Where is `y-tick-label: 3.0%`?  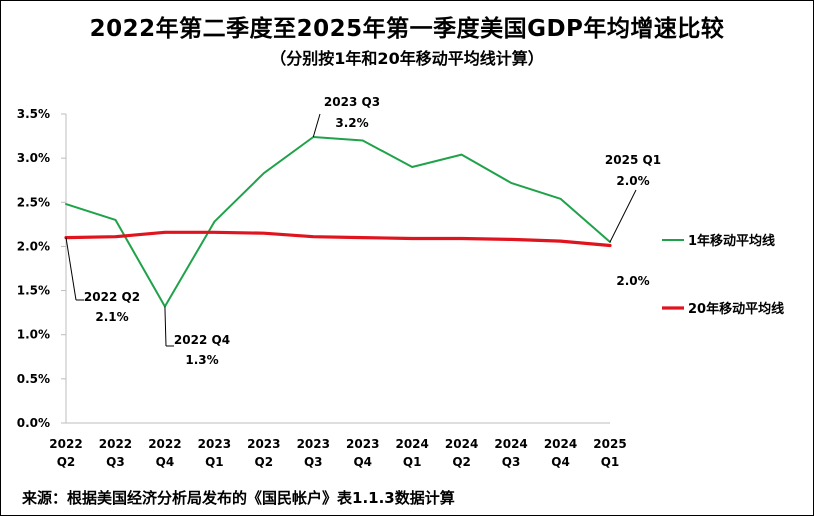 y-tick-label: 3.0% is located at coordinates (33, 158).